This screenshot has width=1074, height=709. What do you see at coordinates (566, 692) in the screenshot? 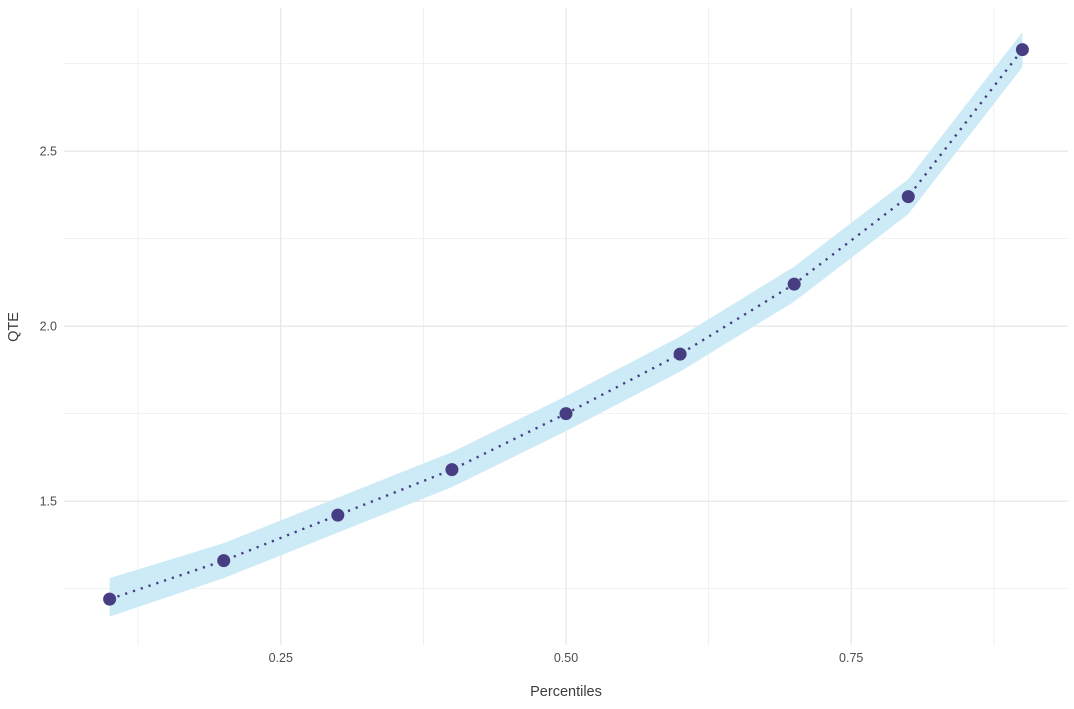
I see `x-axis-title: Percentiles` at bounding box center [566, 692].